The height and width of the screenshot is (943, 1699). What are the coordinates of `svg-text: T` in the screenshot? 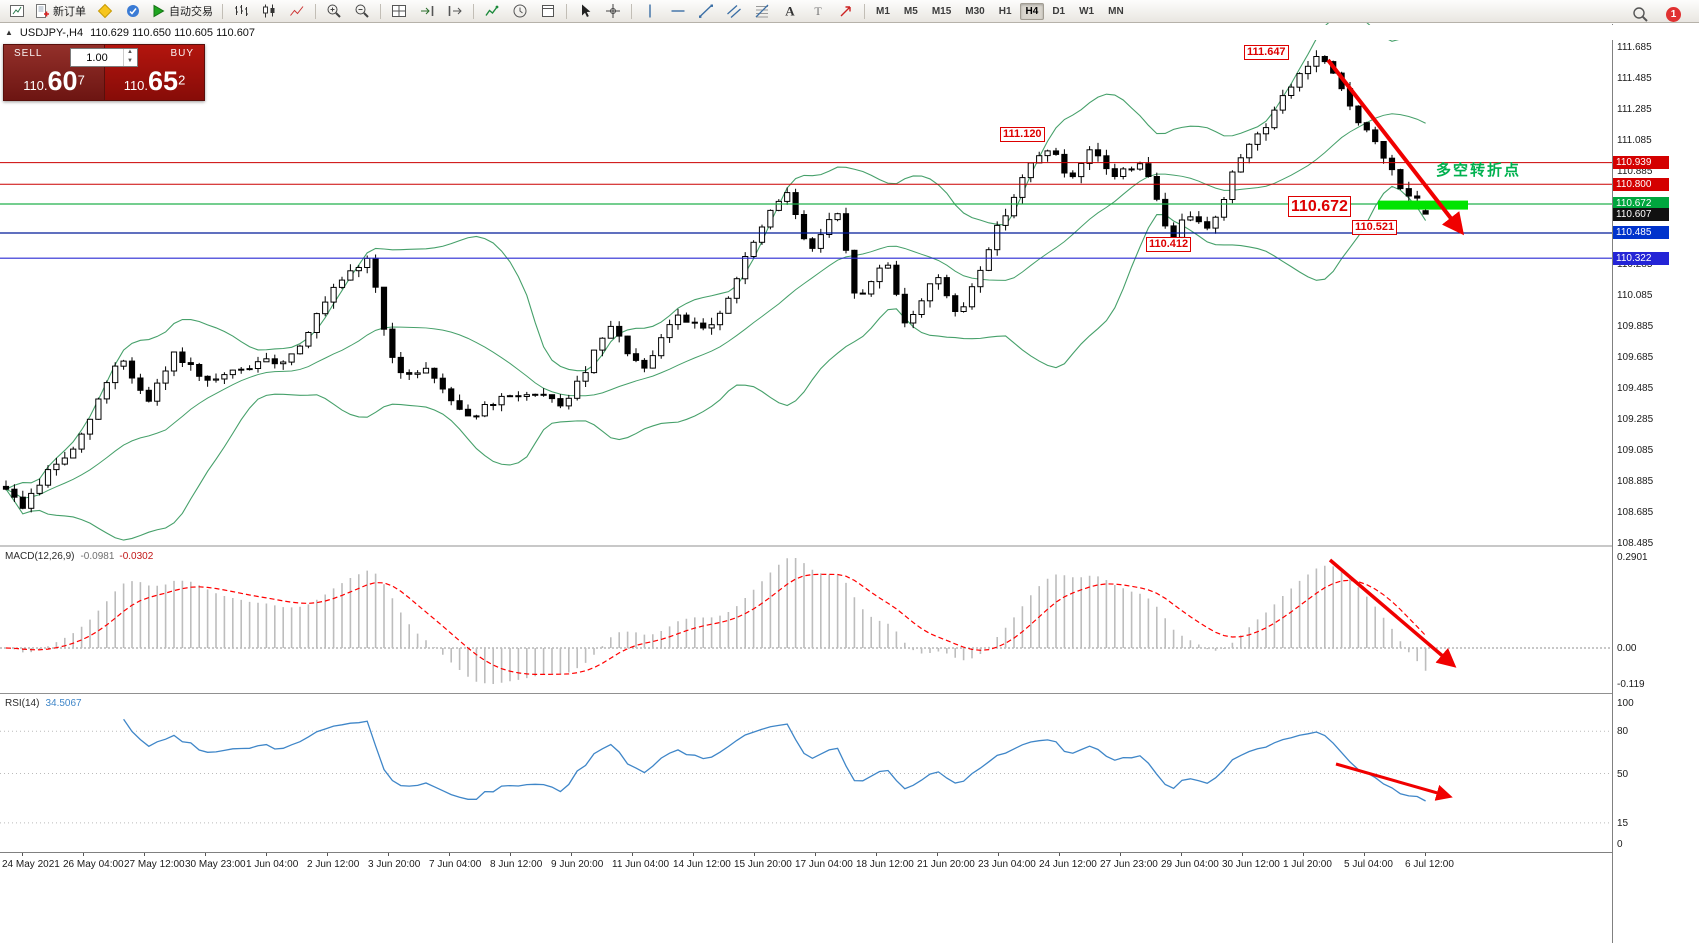 It's located at (818, 11).